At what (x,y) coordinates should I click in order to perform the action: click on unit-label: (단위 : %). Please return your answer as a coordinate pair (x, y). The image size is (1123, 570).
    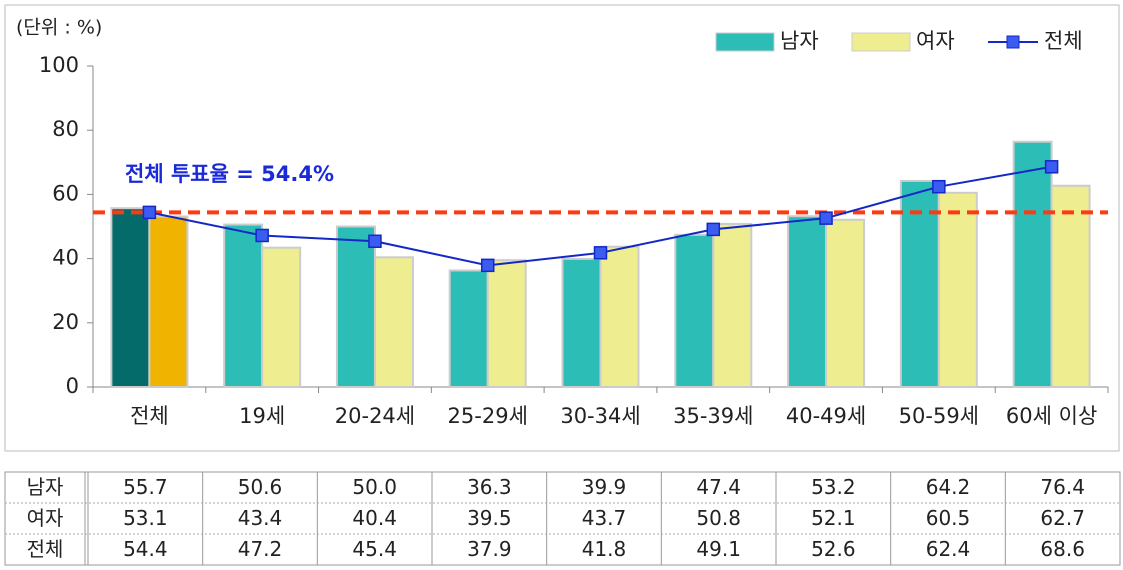
    Looking at the image, I should click on (59, 28).